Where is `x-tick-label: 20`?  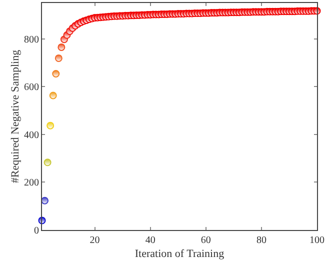 x-tick-label: 20 is located at coordinates (95, 240).